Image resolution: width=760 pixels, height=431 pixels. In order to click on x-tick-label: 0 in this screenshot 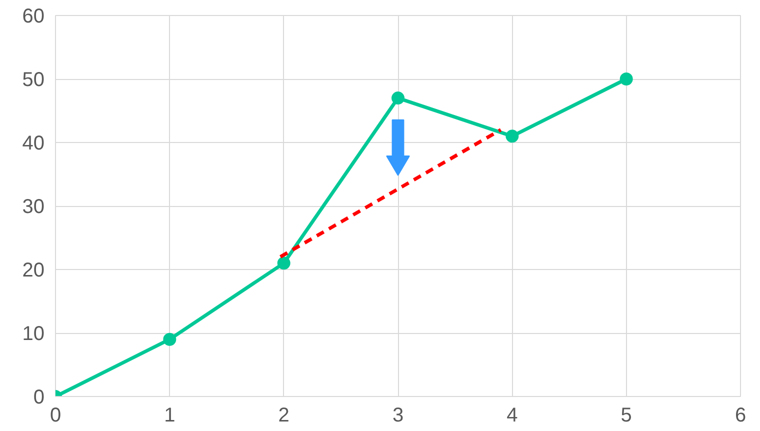, I will do `click(56, 415)`.